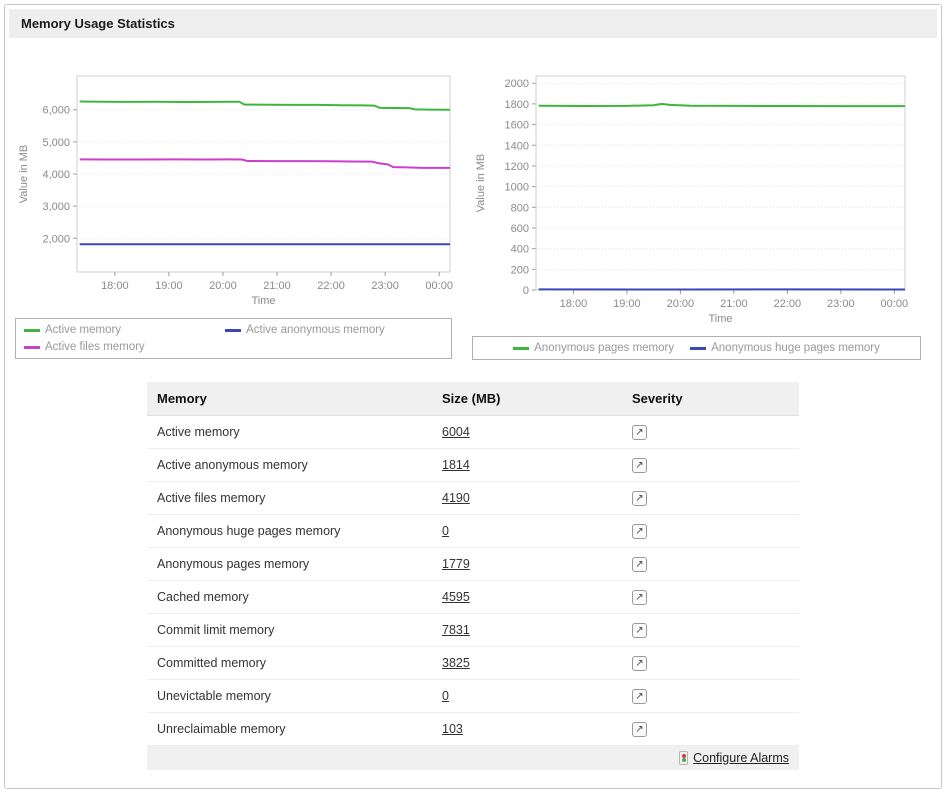 The image size is (946, 793). What do you see at coordinates (684, 758) in the screenshot?
I see `alarm-traffic-light-icon` at bounding box center [684, 758].